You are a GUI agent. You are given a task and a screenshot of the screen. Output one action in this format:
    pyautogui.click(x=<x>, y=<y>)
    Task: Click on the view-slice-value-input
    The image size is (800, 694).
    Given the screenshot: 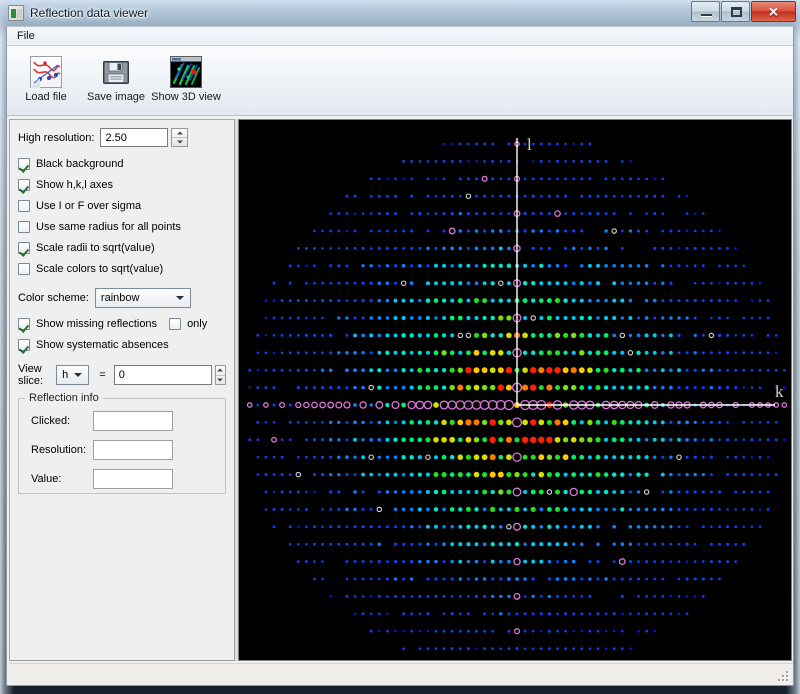 What is the action you would take?
    pyautogui.click(x=162, y=375)
    